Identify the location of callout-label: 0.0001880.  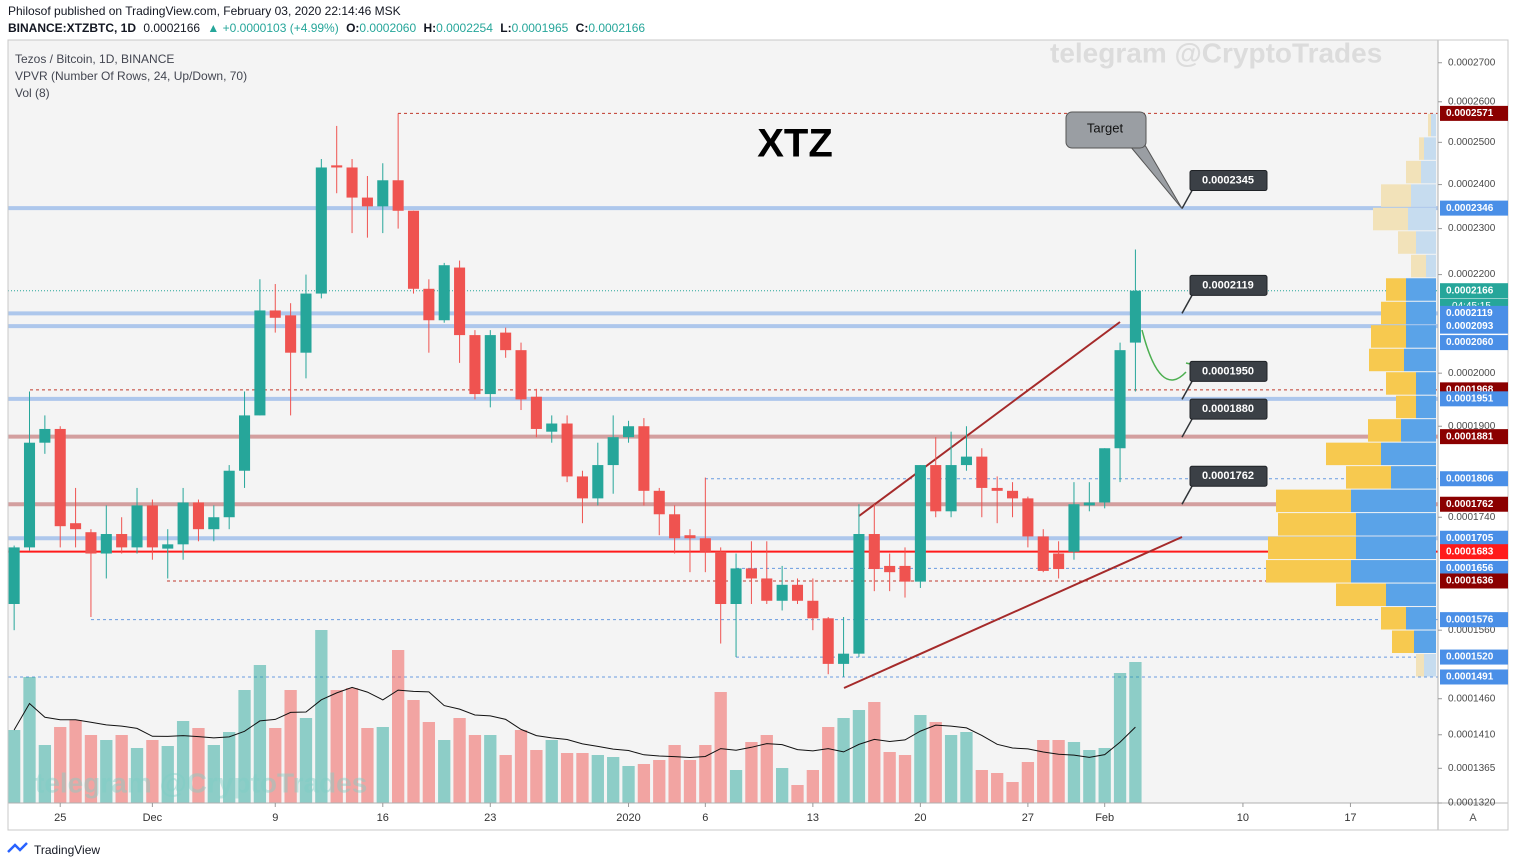
(1228, 409).